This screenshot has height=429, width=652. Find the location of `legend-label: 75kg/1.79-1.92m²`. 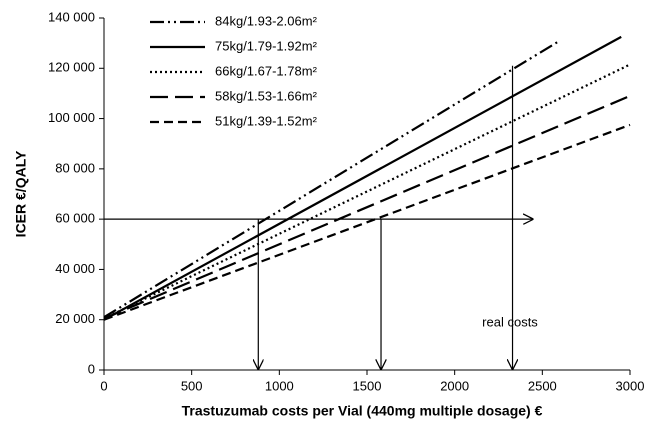

legend-label: 75kg/1.79-1.92m² is located at coordinates (266, 45).